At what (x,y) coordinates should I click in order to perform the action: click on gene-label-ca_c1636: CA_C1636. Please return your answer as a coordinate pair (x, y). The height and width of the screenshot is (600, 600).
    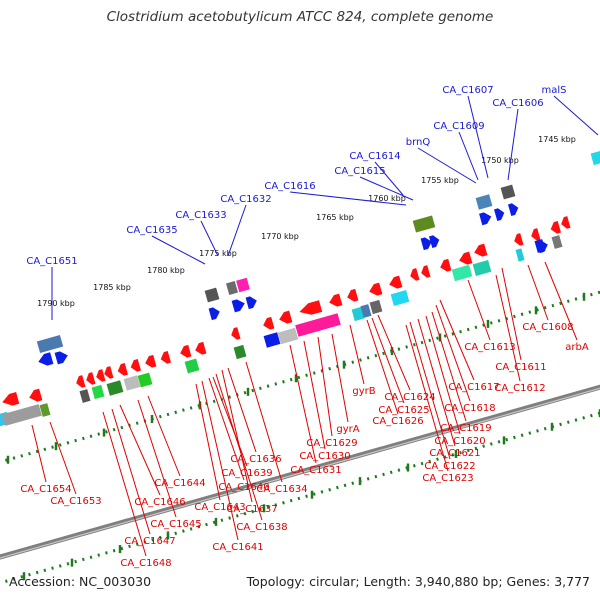
    Looking at the image, I should click on (255, 459).